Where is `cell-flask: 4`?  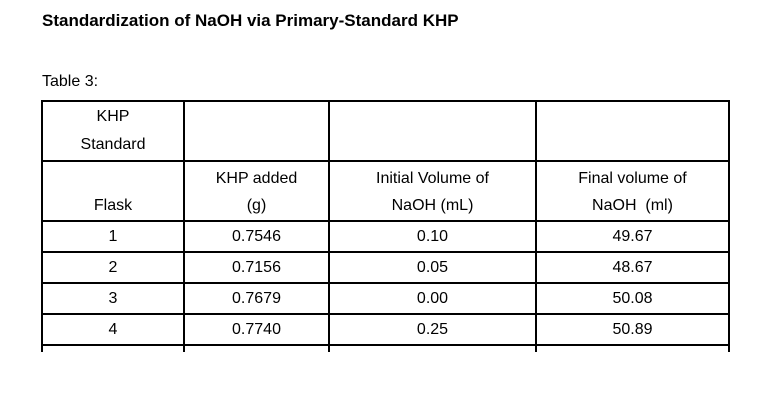
cell-flask: 4 is located at coordinates (113, 329).